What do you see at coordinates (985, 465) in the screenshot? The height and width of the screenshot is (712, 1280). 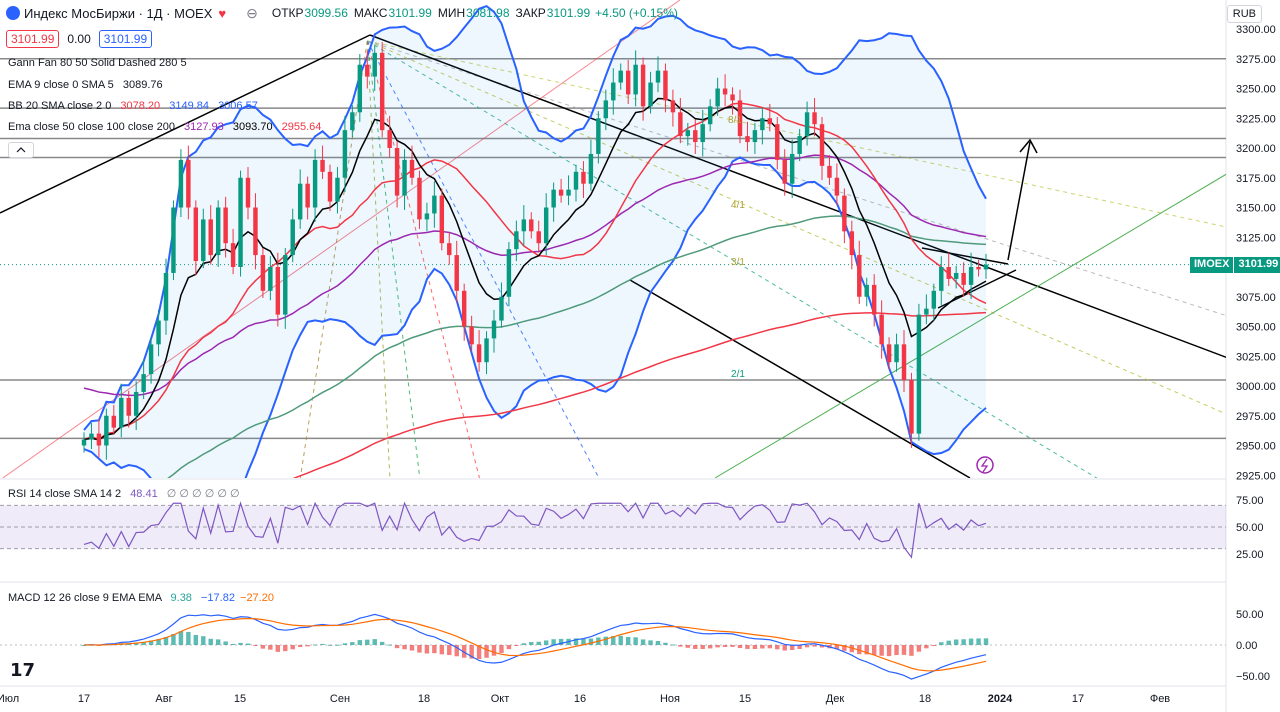 I see `lightning-icon` at bounding box center [985, 465].